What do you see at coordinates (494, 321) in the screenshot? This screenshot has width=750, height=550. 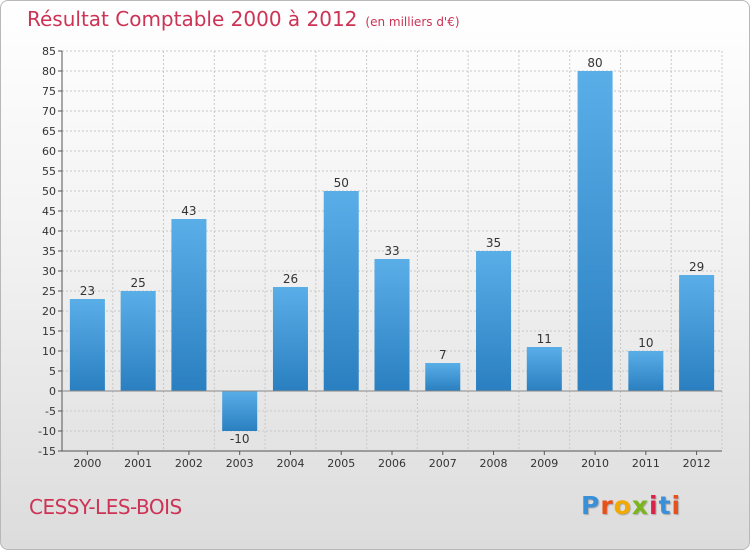 I see `bar-2008` at bounding box center [494, 321].